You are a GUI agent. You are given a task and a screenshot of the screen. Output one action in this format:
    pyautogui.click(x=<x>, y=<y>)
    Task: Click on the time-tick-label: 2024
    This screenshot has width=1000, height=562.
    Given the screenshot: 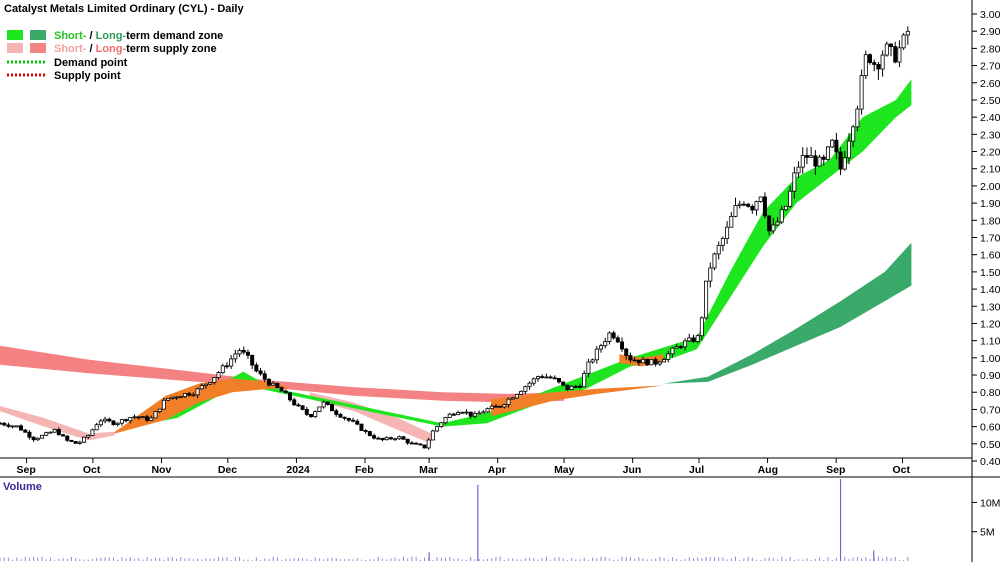 What is the action you would take?
    pyautogui.click(x=298, y=470)
    